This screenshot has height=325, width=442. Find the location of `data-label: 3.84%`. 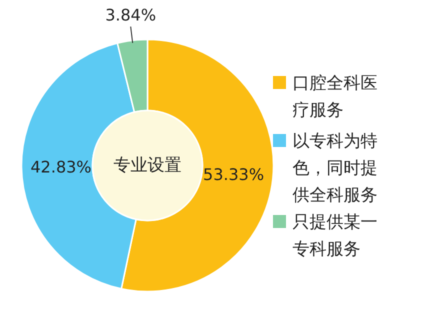

data-label: 3.84% is located at coordinates (130, 15).